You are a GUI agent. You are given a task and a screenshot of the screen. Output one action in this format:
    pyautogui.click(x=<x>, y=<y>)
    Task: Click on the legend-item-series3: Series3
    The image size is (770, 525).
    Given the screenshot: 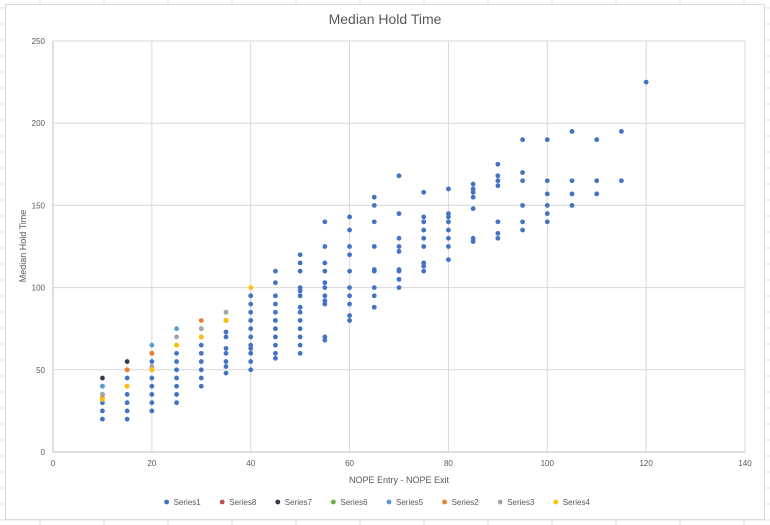 What is the action you would take?
    pyautogui.click(x=516, y=502)
    